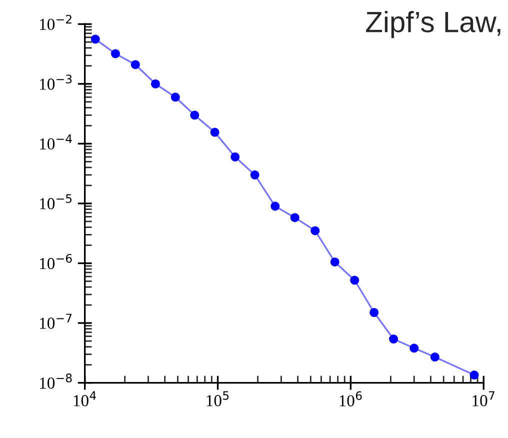  I want to click on y-tick-label: 10$^{−8}$, so click(56, 381).